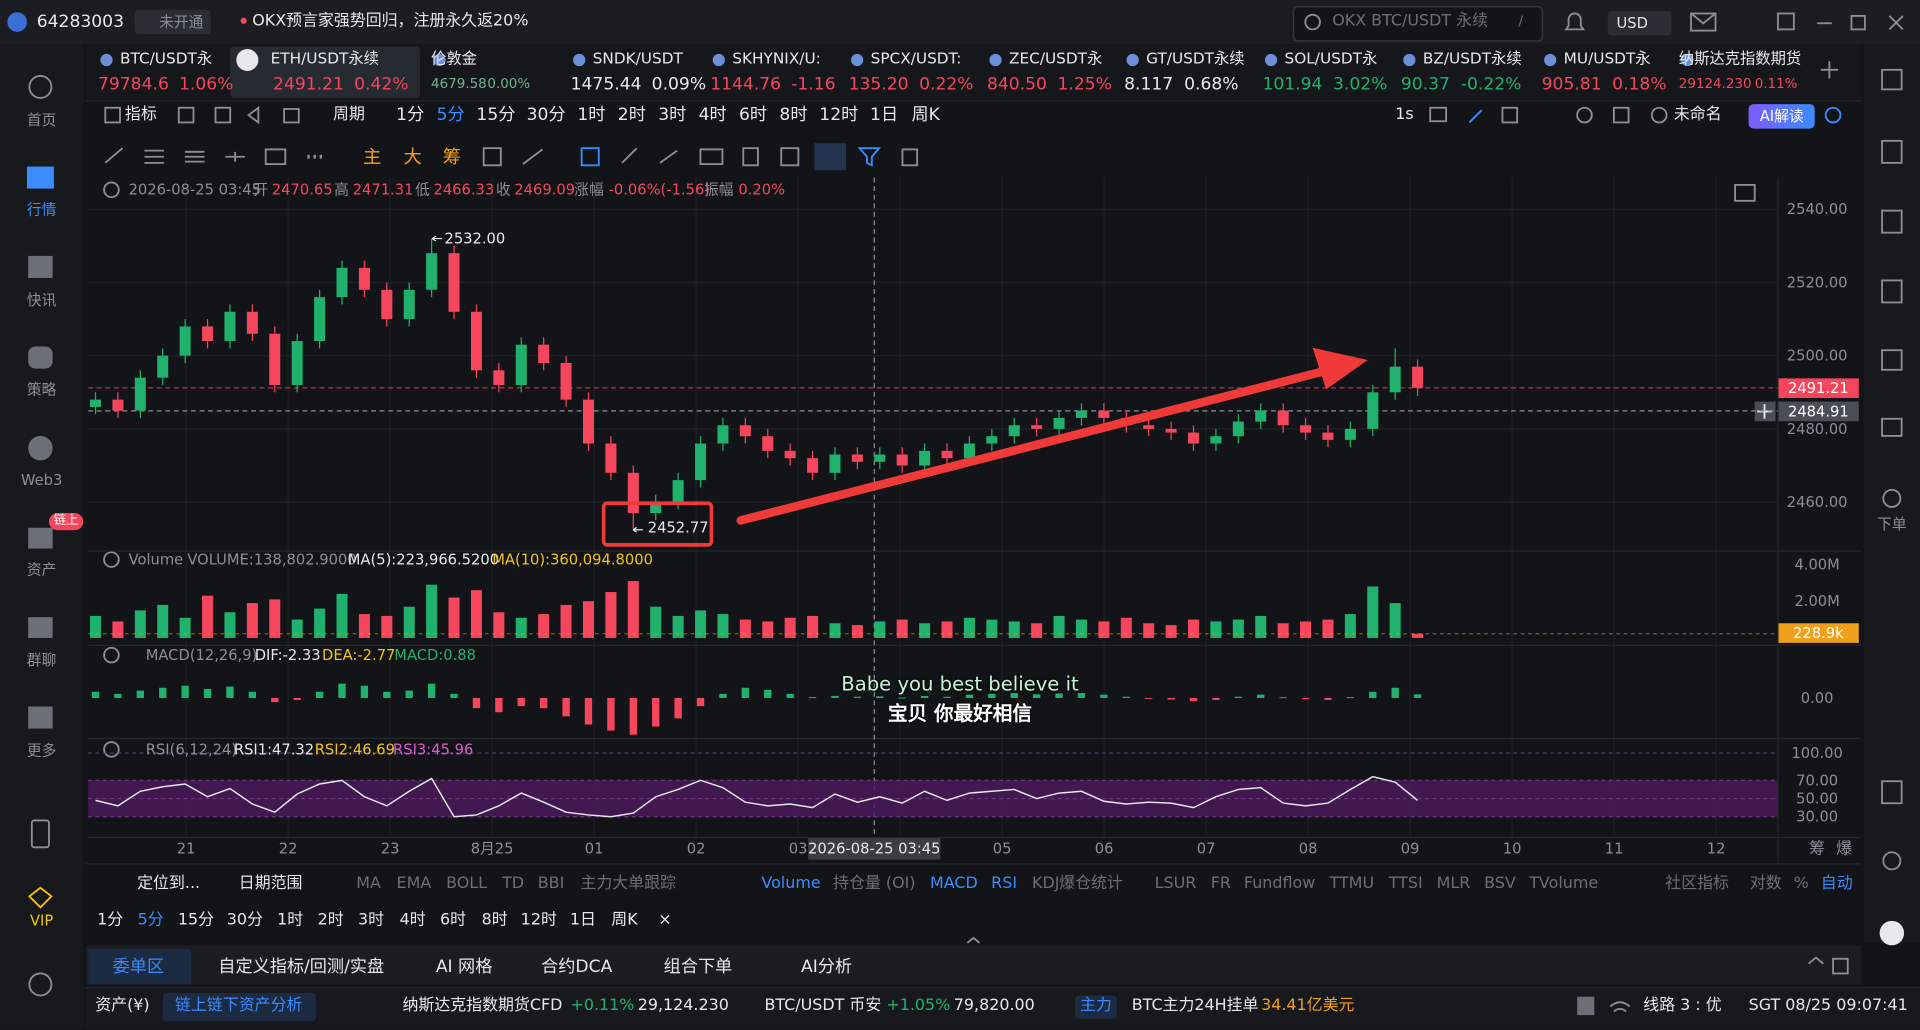 The height and width of the screenshot is (1030, 1920). I want to click on ticker-name: SOL/USDT永, so click(1331, 58).